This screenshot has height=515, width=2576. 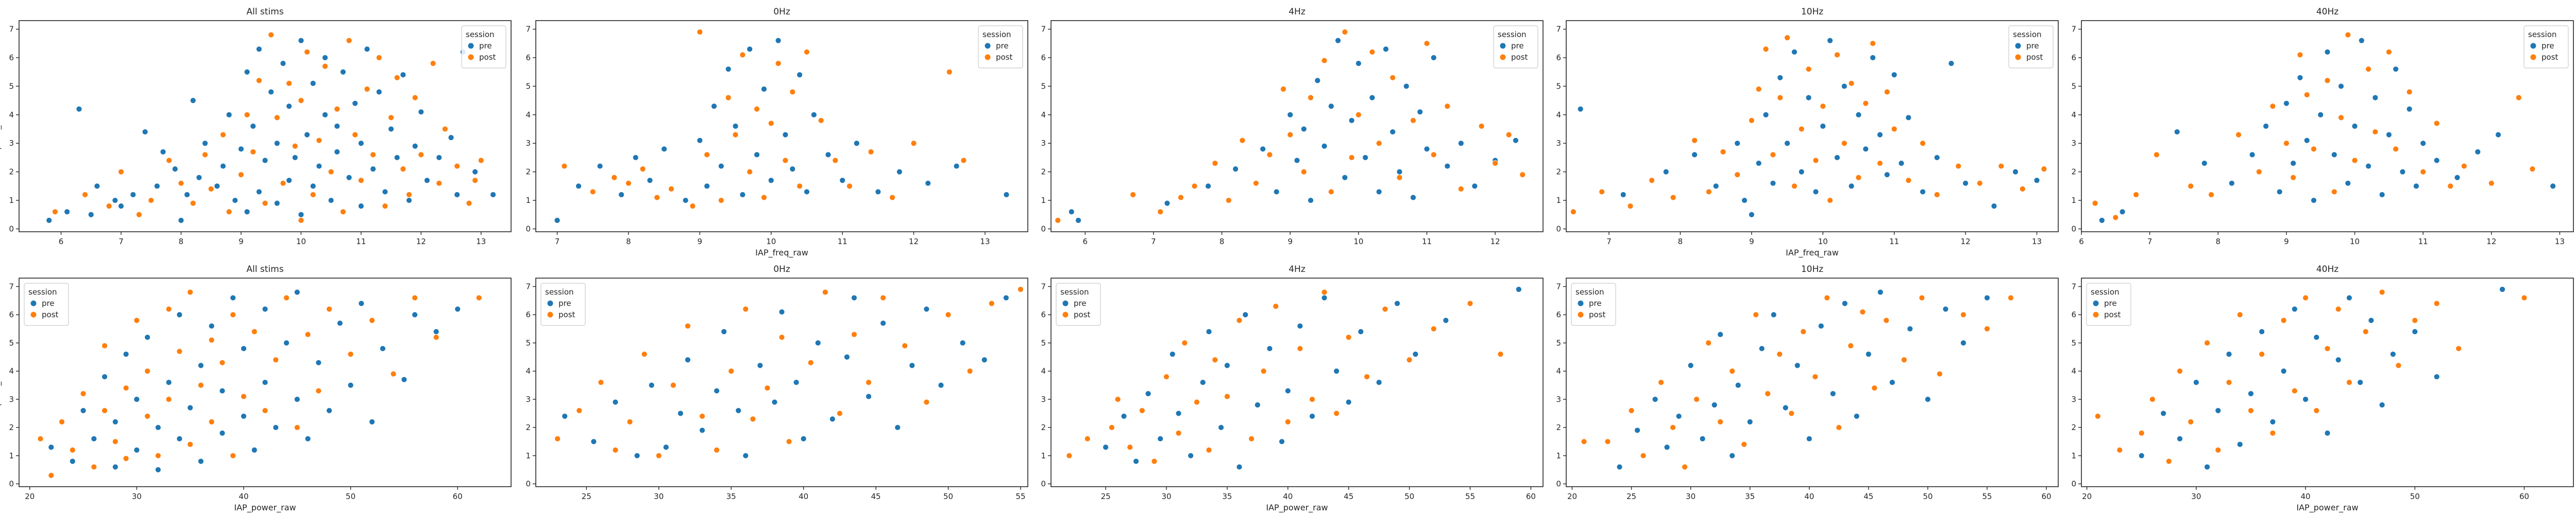 I want to click on axes-frame, so click(x=2327, y=382).